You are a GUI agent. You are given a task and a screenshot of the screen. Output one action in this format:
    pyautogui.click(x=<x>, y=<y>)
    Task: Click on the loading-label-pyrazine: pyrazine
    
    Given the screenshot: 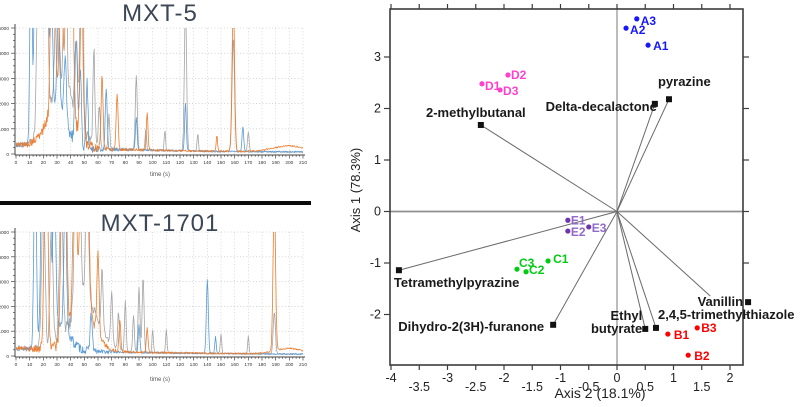 What is the action you would take?
    pyautogui.click(x=684, y=81)
    